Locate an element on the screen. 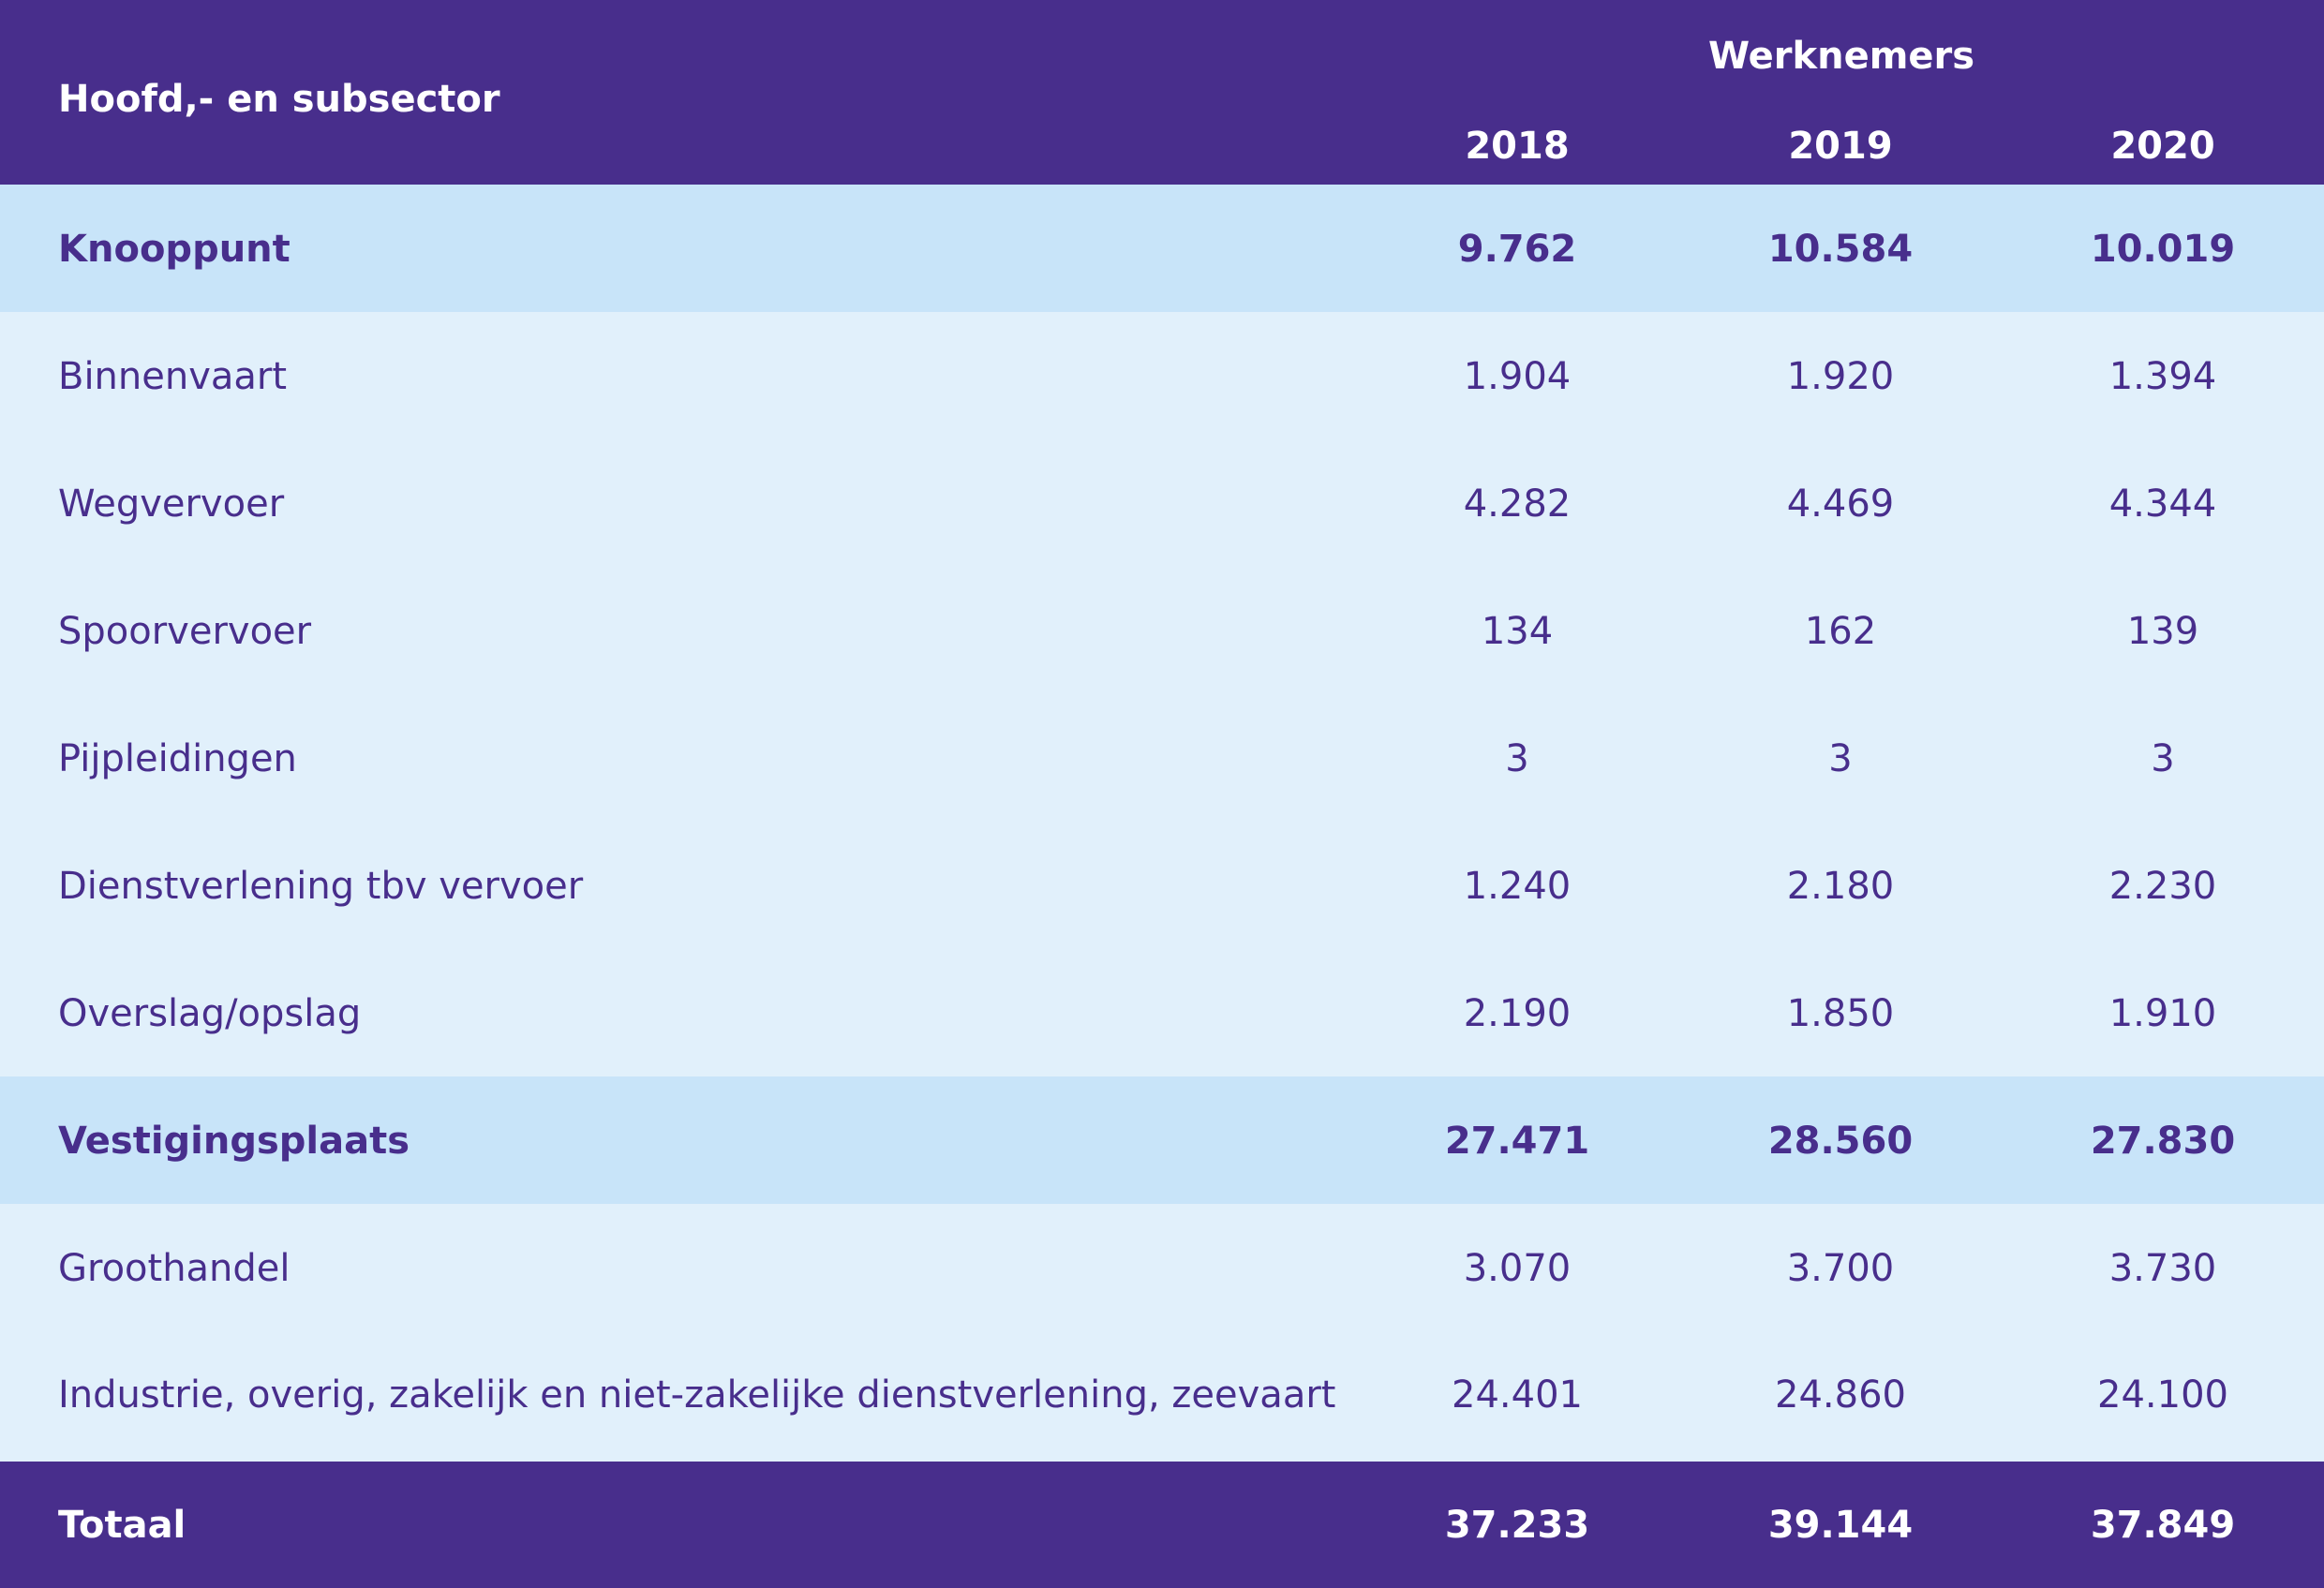  total-2019: 39.144 is located at coordinates (1841, 1525).